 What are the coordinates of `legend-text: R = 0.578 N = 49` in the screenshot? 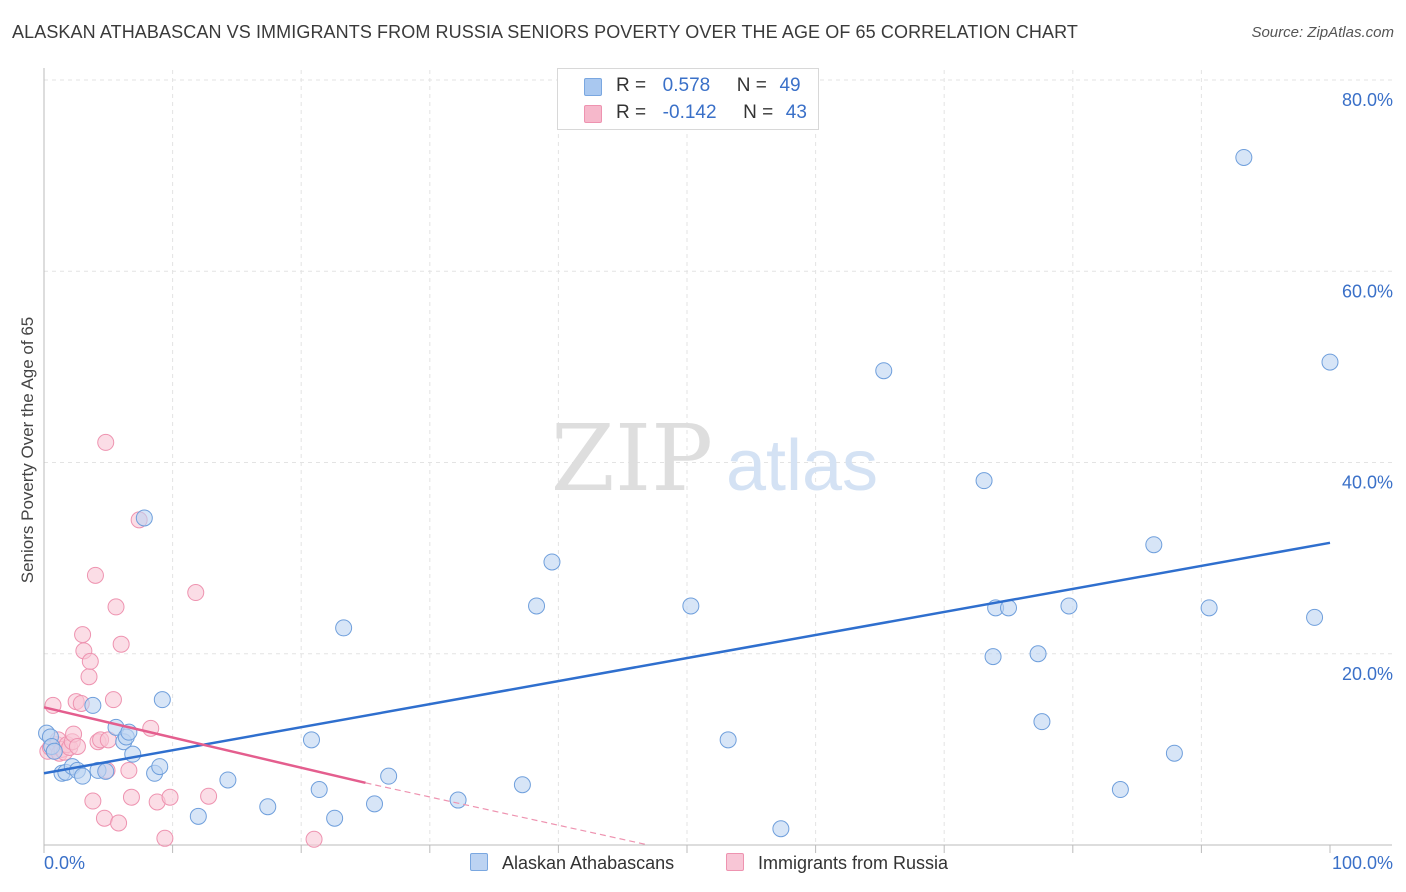 It's located at (708, 86).